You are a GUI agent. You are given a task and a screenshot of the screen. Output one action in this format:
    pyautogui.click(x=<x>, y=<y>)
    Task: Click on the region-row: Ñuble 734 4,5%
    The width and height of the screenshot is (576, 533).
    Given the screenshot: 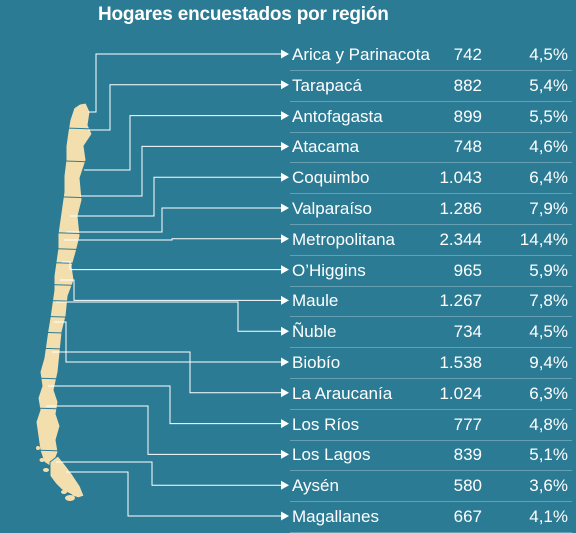 What is the action you would take?
    pyautogui.click(x=431, y=333)
    